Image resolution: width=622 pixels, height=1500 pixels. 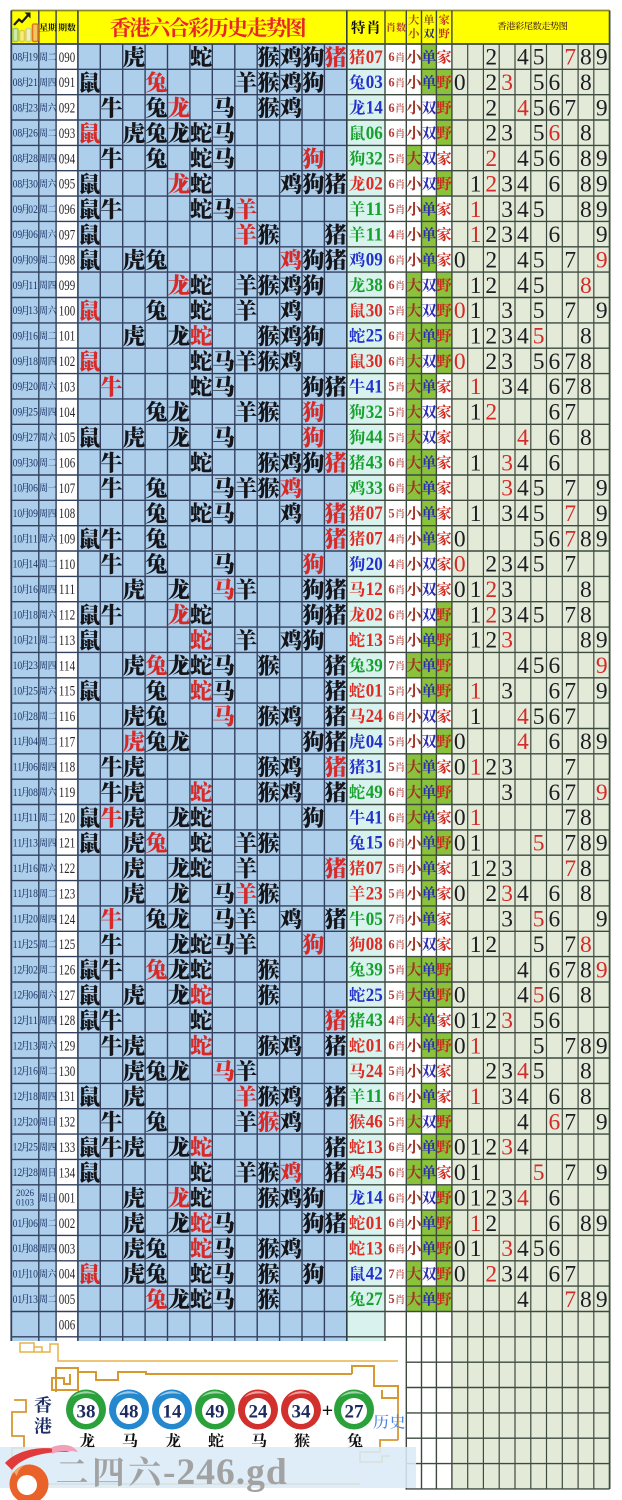 What do you see at coordinates (67, 971) in the screenshot?
I see `svg-text: 126` at bounding box center [67, 971].